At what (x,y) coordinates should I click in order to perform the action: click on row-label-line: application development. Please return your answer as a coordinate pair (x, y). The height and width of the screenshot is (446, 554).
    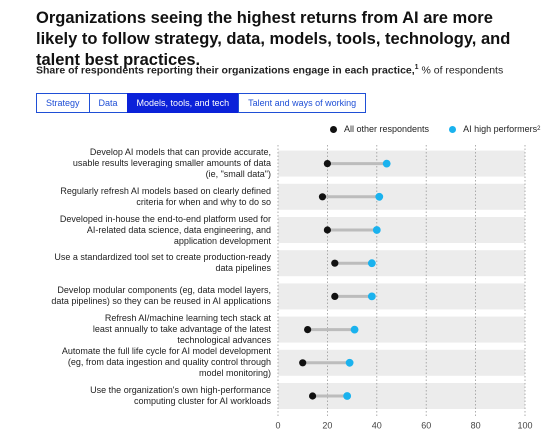
    Looking at the image, I should click on (222, 240).